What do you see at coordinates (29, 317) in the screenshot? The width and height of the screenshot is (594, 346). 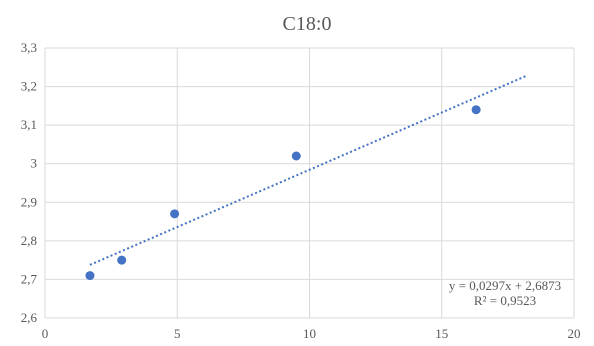 I see `y-tick-label: 2,6` at bounding box center [29, 317].